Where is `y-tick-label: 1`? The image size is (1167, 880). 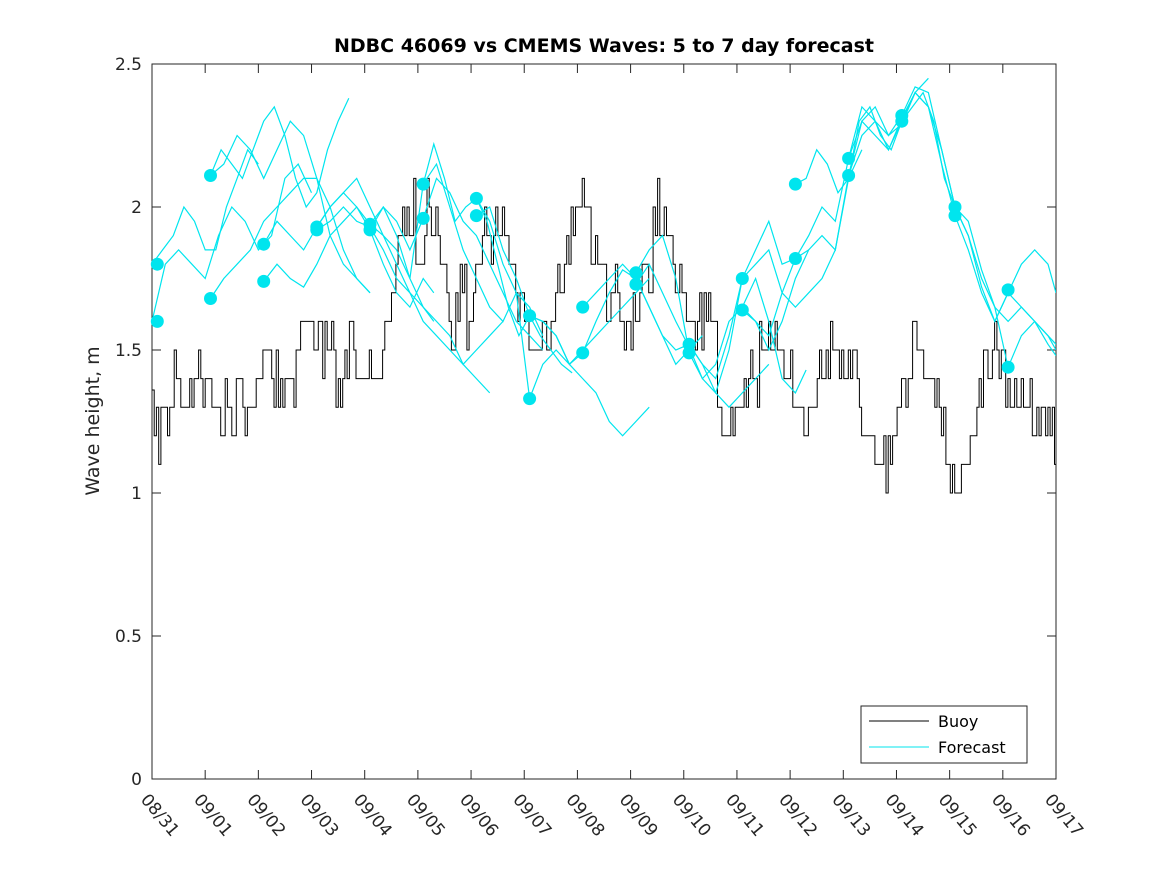 y-tick-label: 1 is located at coordinates (136, 494).